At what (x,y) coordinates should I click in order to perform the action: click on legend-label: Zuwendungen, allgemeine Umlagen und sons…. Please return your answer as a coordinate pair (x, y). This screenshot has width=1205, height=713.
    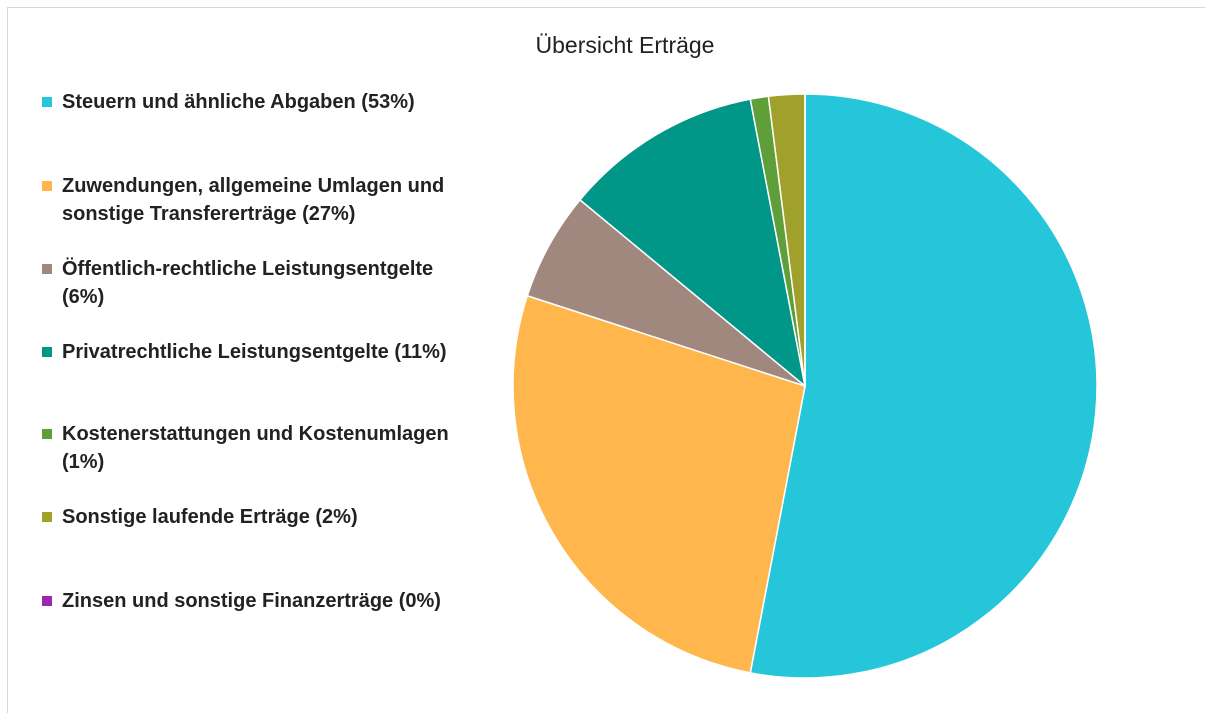
    Looking at the image, I should click on (253, 200).